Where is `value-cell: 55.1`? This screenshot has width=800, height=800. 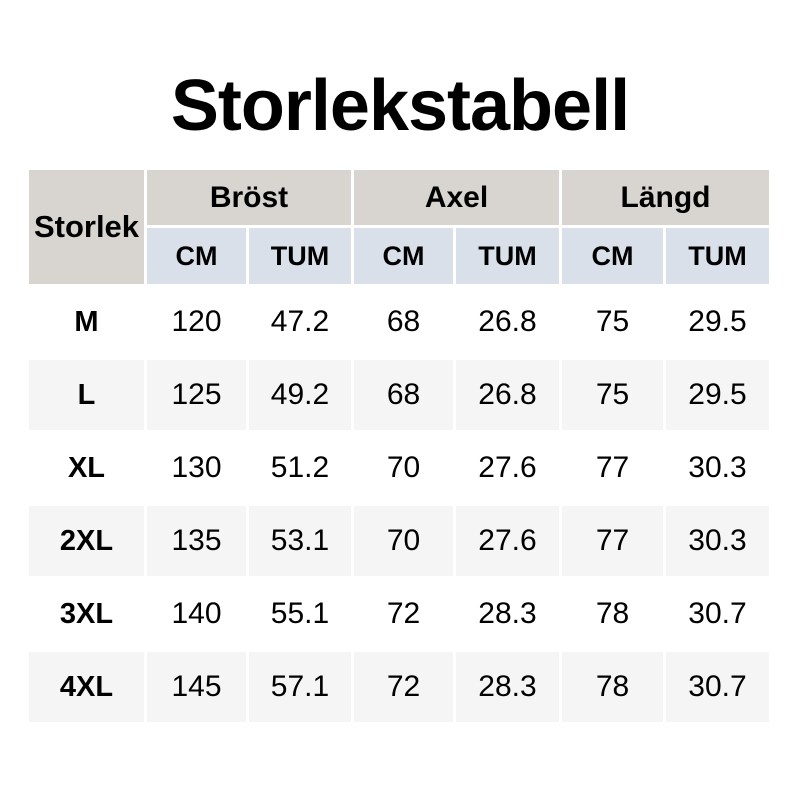
value-cell: 55.1 is located at coordinates (300, 614).